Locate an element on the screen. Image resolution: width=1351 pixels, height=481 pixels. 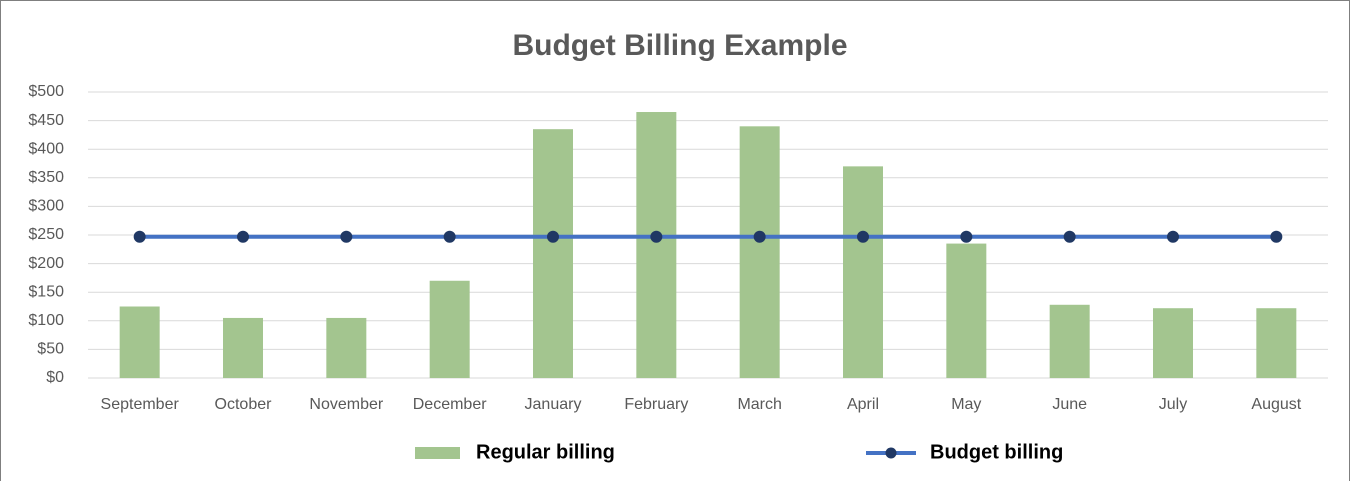
y-tick-label: $500 is located at coordinates (46, 91).